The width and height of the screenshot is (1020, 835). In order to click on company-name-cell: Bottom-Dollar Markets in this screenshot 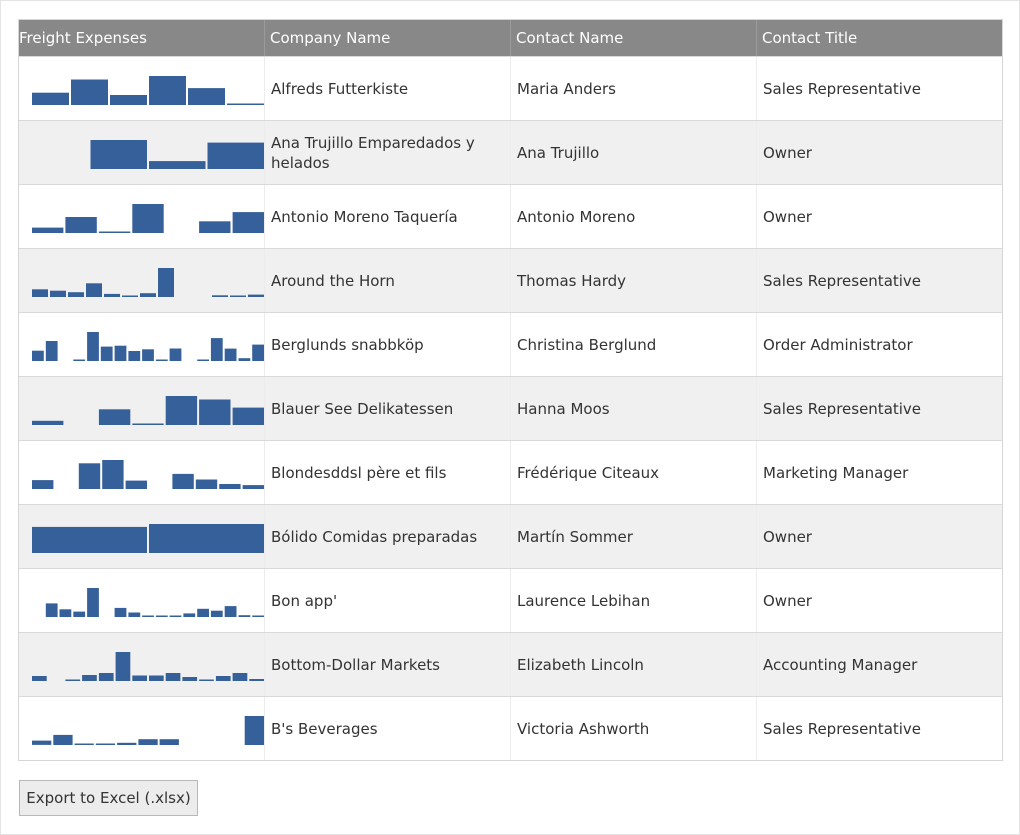, I will do `click(388, 664)`.